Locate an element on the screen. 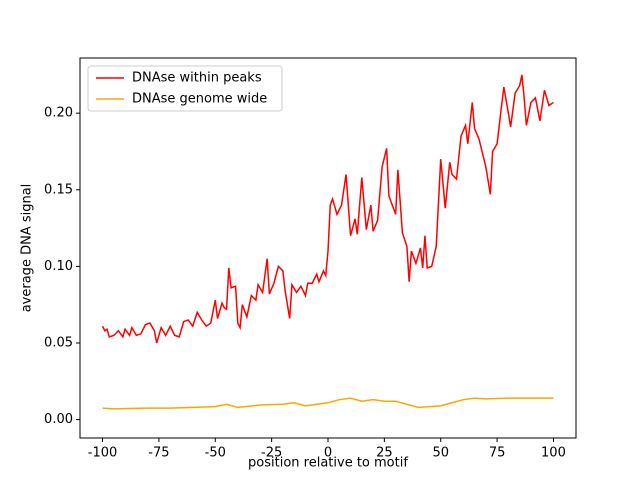  x-tick-label: -50 is located at coordinates (215, 453).